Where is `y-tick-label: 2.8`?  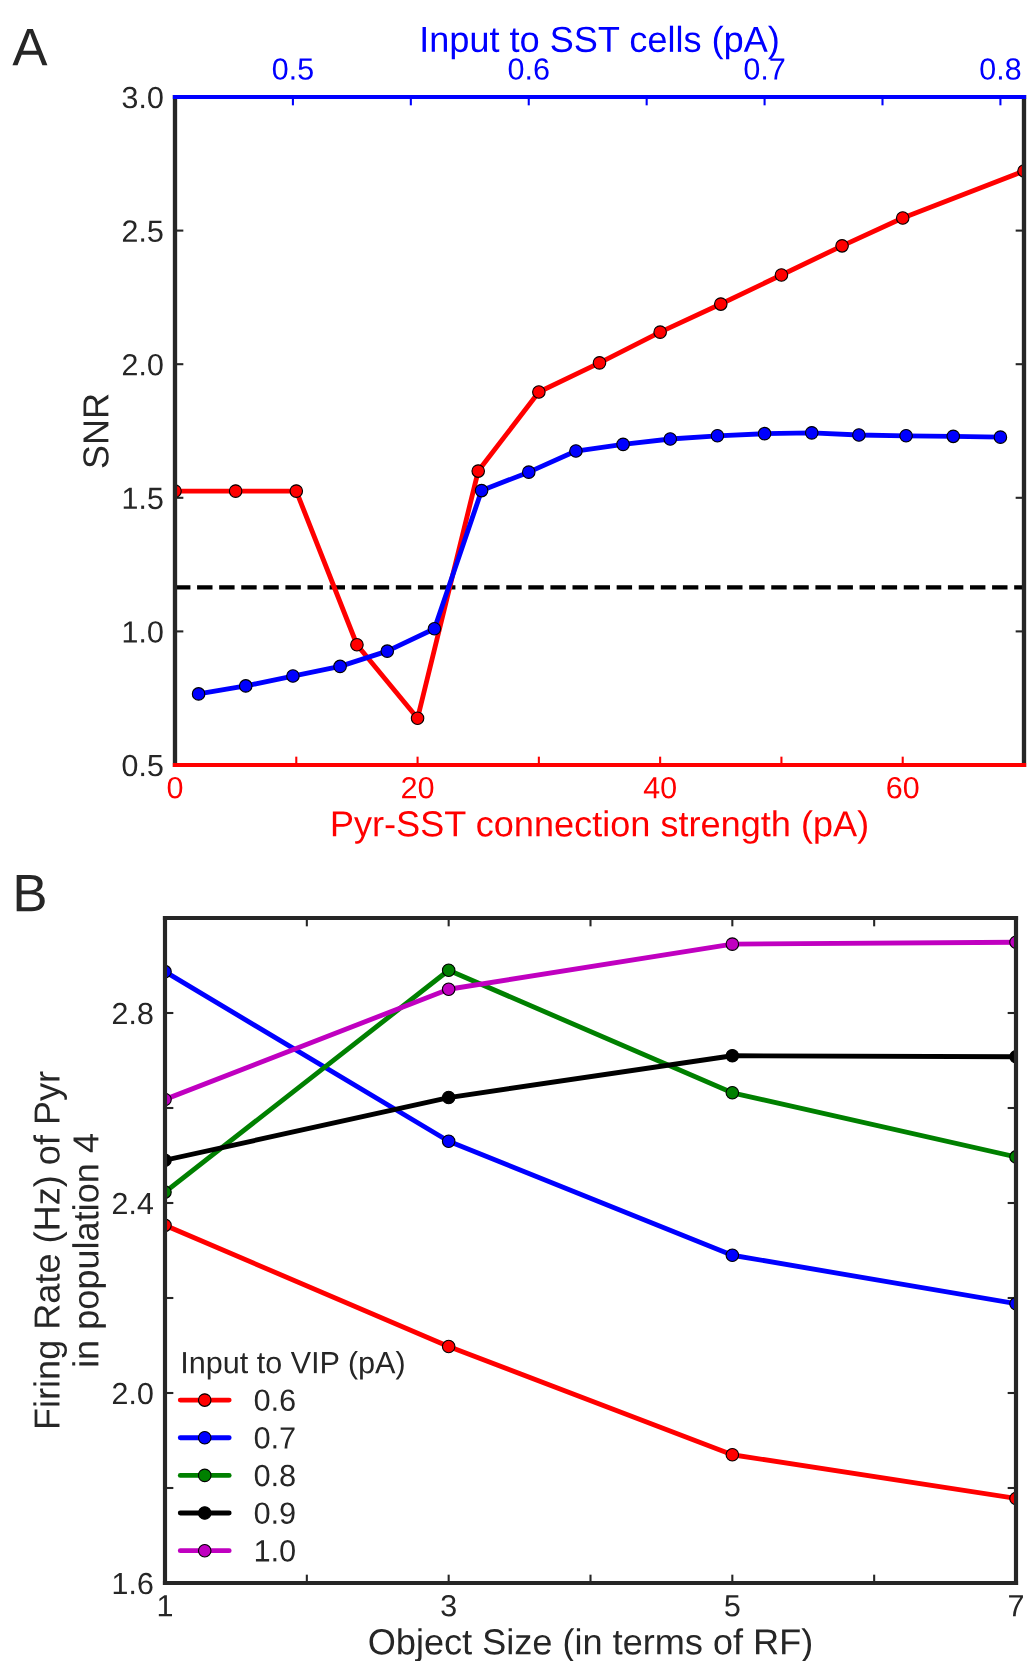 y-tick-label: 2.8 is located at coordinates (132, 1013).